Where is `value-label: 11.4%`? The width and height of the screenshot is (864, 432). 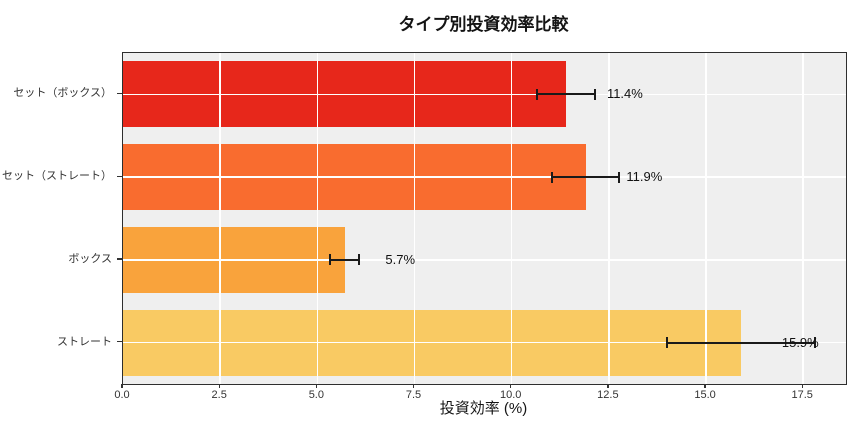 value-label: 11.4% is located at coordinates (624, 94).